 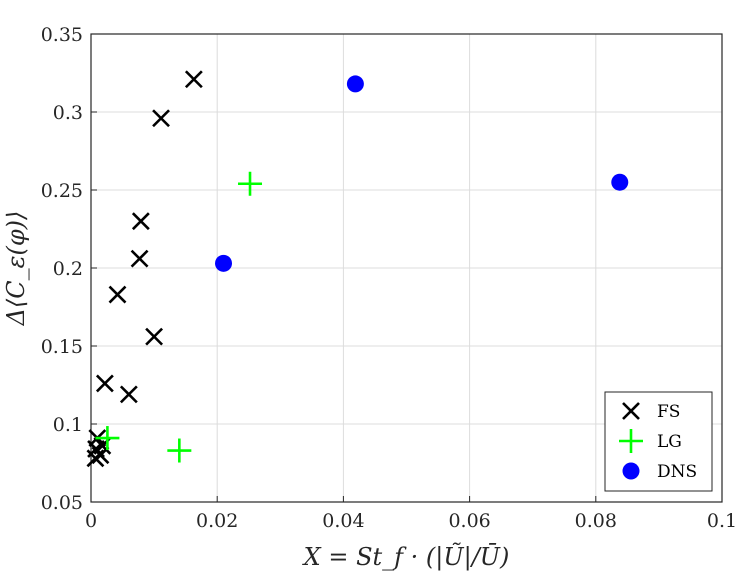 What do you see at coordinates (469, 521) in the screenshot?
I see `x-tick-label: 0.06` at bounding box center [469, 521].